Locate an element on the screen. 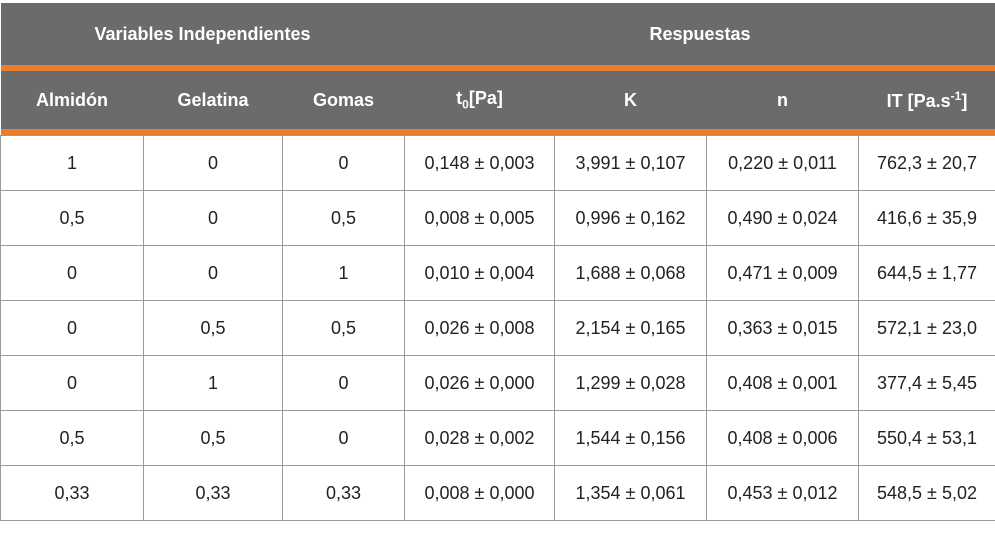 The height and width of the screenshot is (533, 995). col-header-gomas: Gomas is located at coordinates (343, 100).